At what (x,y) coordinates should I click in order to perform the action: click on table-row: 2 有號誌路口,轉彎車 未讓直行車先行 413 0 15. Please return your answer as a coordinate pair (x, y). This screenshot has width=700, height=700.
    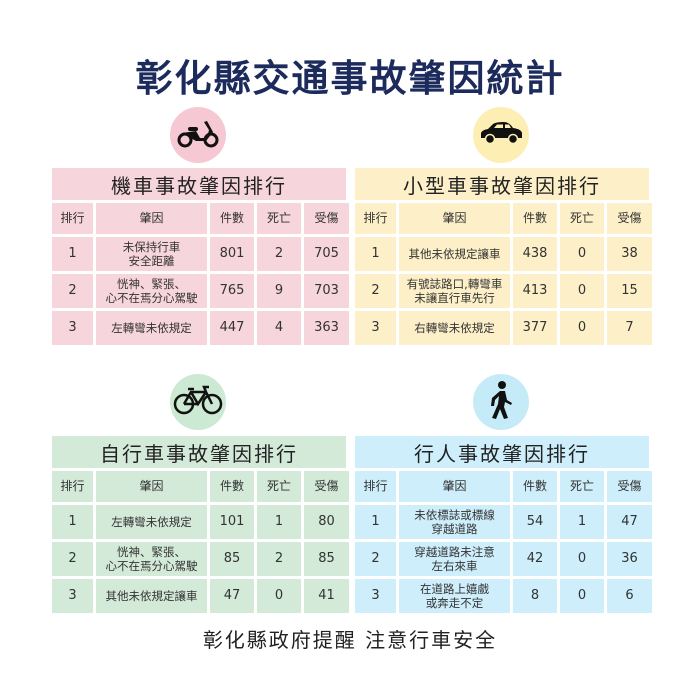
    Looking at the image, I should click on (503, 291).